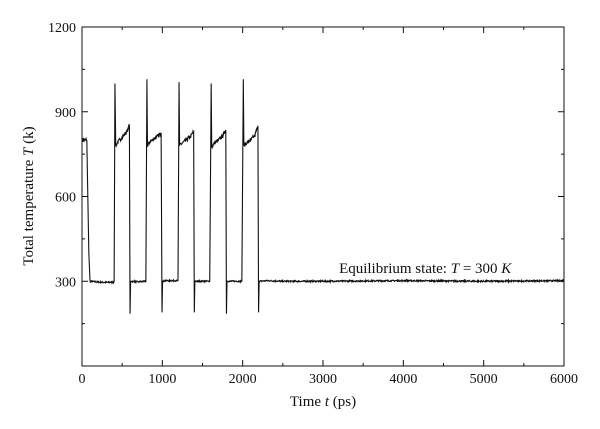 Image resolution: width=600 pixels, height=429 pixels. What do you see at coordinates (29, 151) in the screenshot?
I see `y-axis-title-var: T` at bounding box center [29, 151].